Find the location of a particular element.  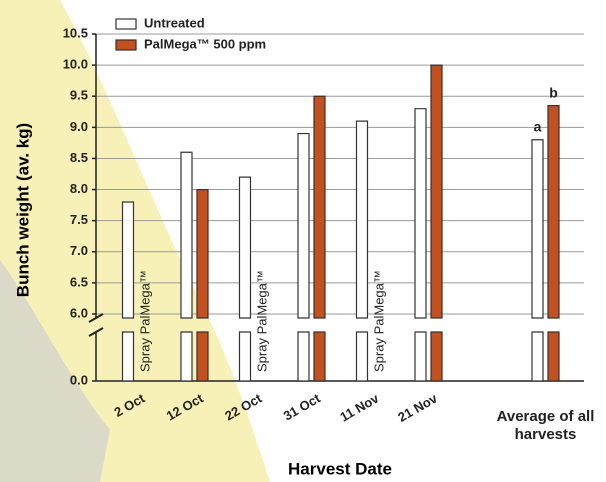

x-tick-label: 31 Oct is located at coordinates (302, 406).